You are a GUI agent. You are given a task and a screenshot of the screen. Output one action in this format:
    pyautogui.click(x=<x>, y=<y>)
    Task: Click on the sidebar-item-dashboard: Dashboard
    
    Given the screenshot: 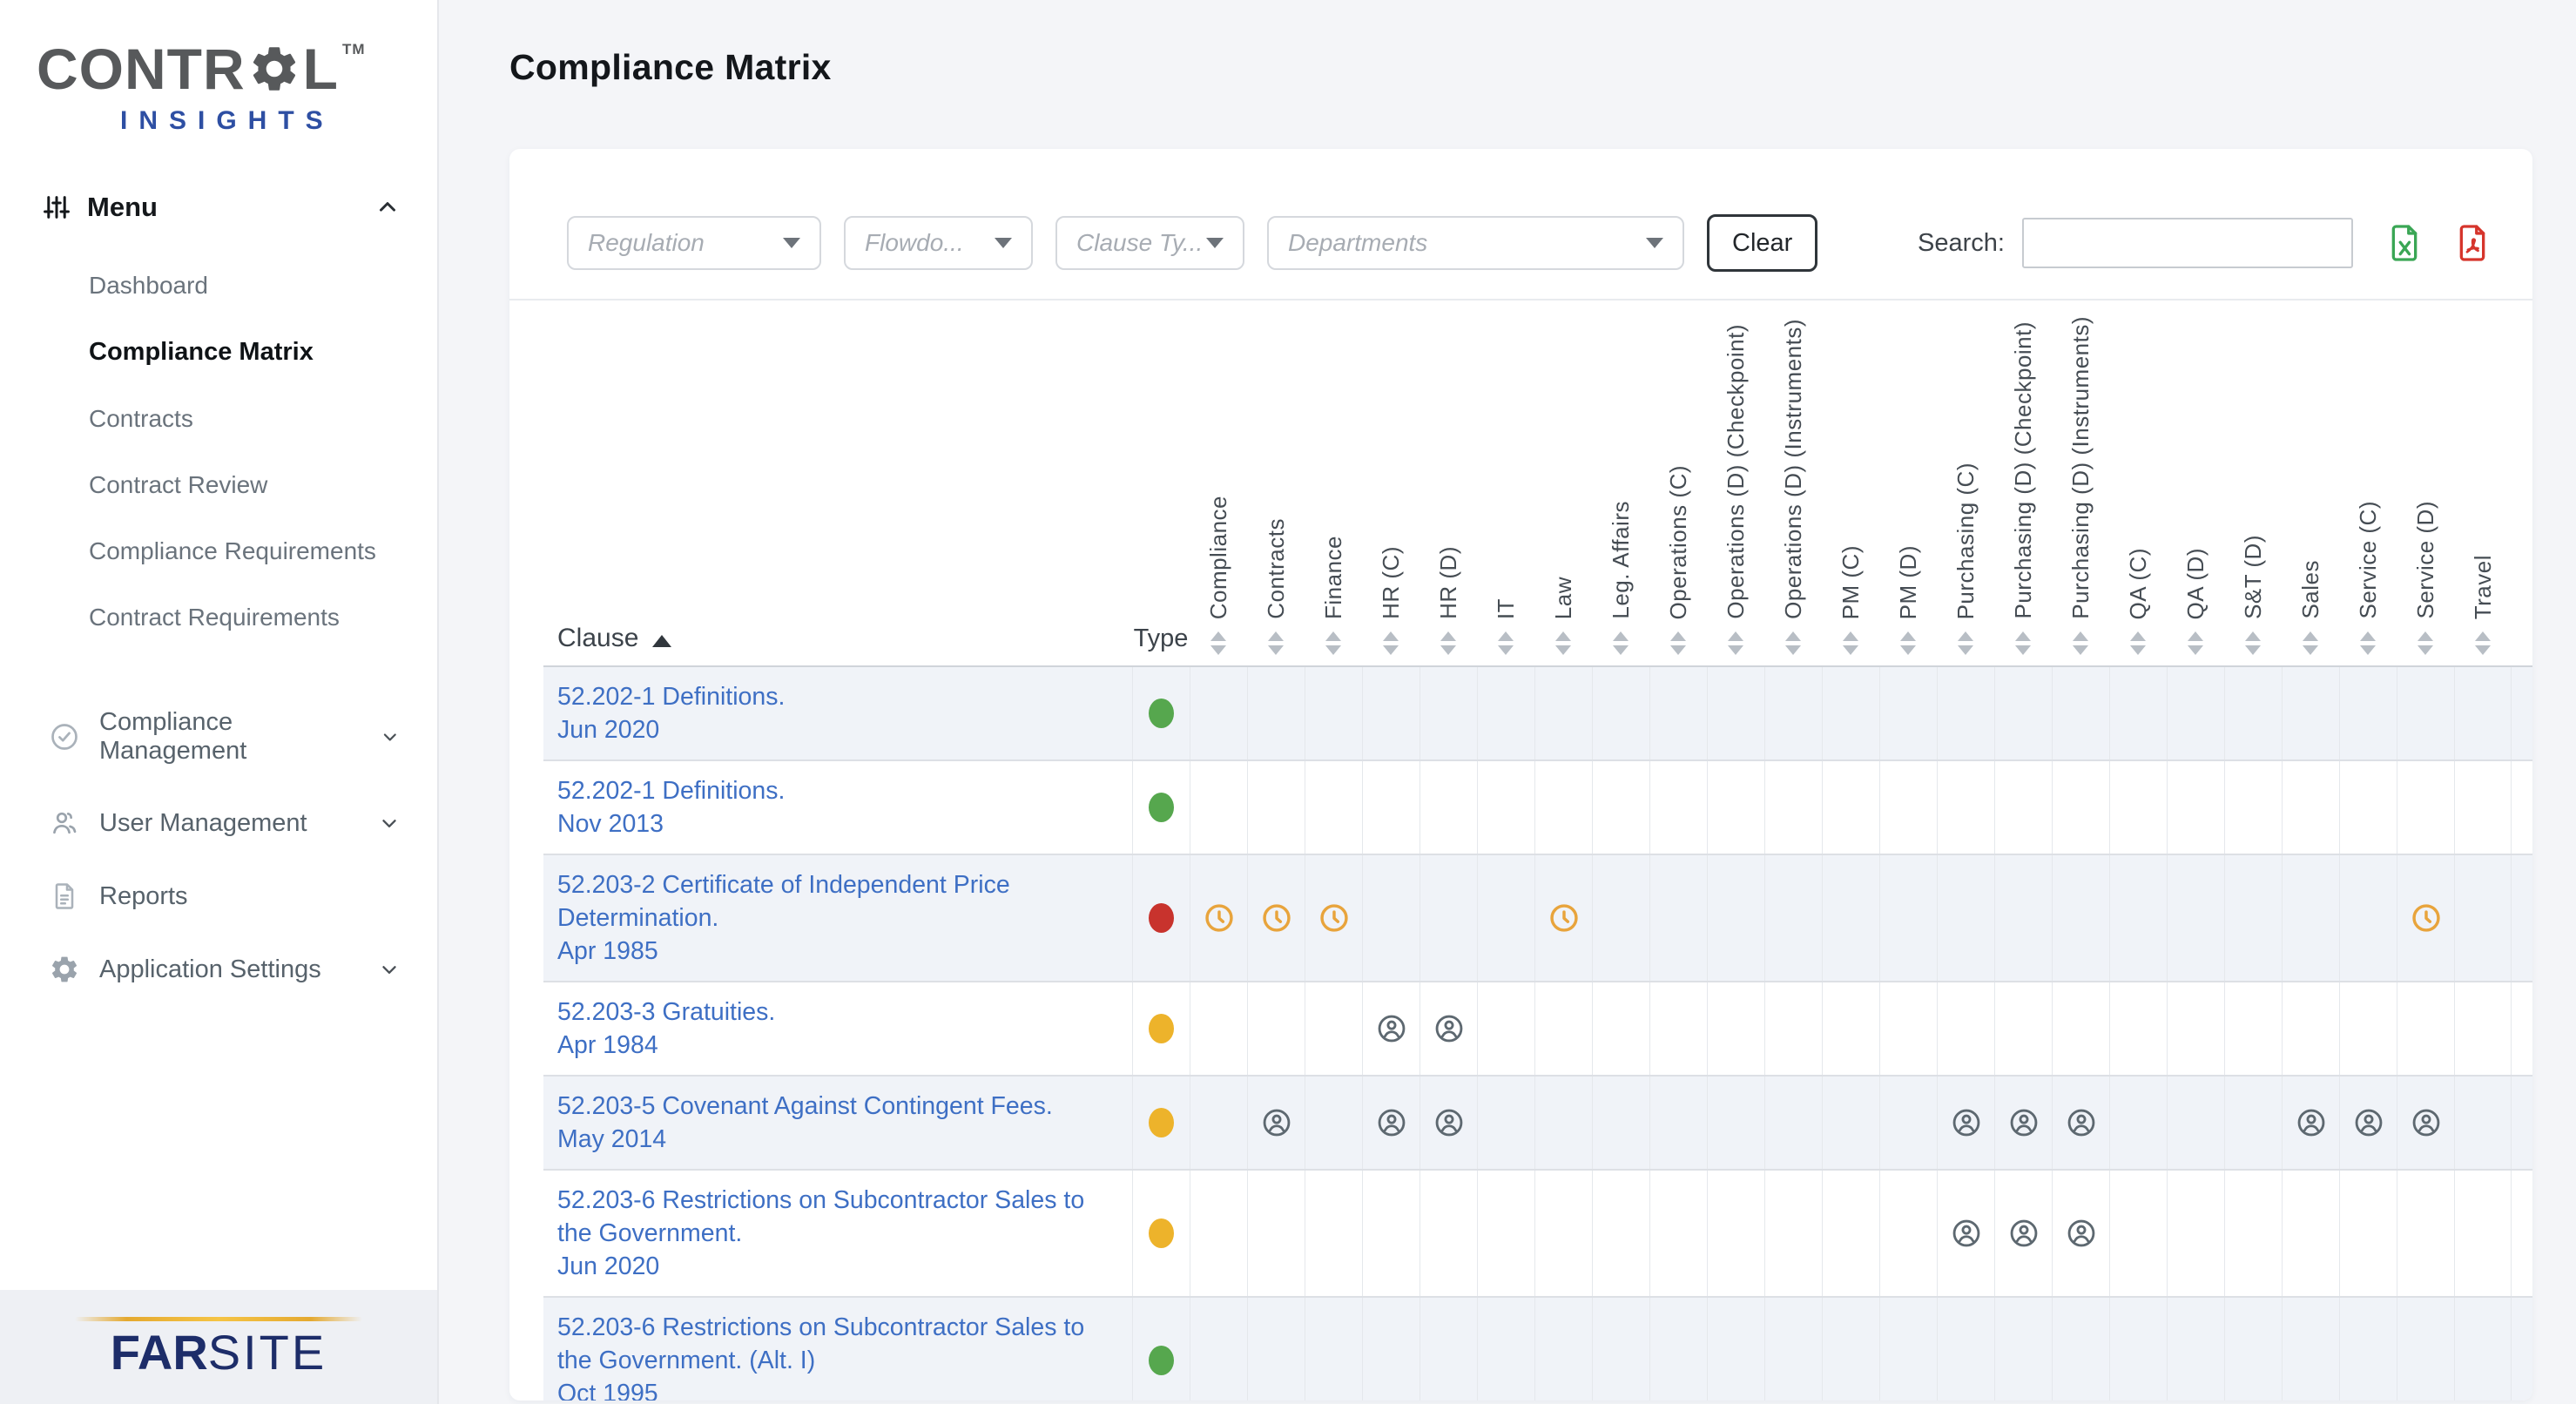 What is the action you would take?
    pyautogui.click(x=148, y=285)
    